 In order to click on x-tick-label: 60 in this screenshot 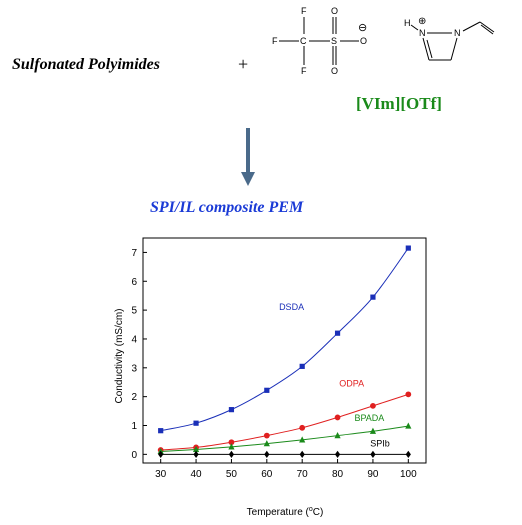, I will do `click(267, 474)`.